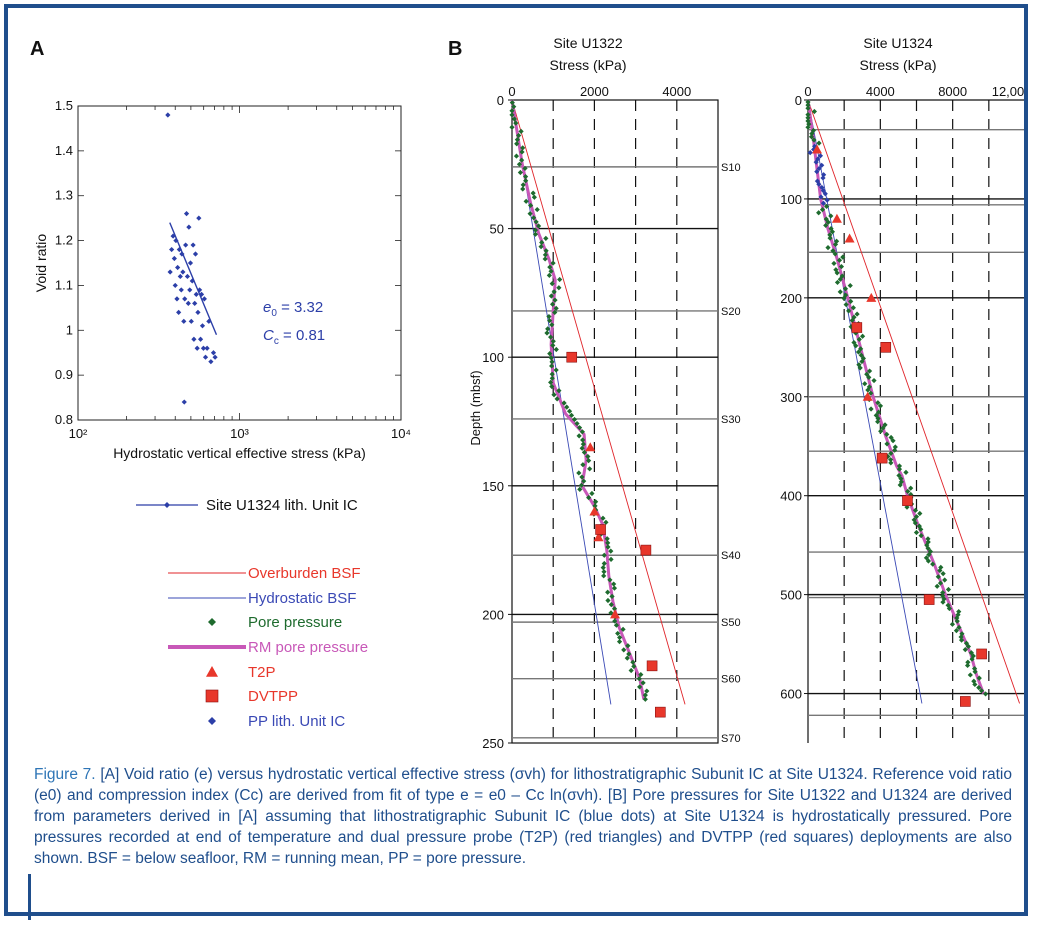 Image resolution: width=1040 pixels, height=925 pixels. Describe the element at coordinates (615, 421) in the screenshot. I see `u1322-plot-area` at that location.